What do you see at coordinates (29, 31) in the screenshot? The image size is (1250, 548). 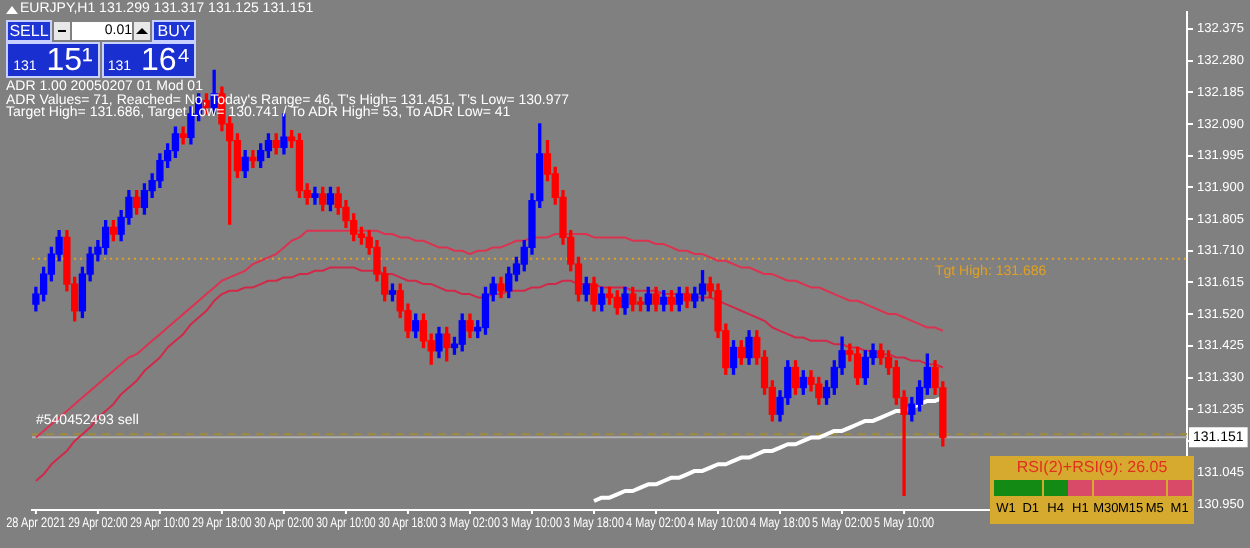 I see `annotation: SELL` at bounding box center [29, 31].